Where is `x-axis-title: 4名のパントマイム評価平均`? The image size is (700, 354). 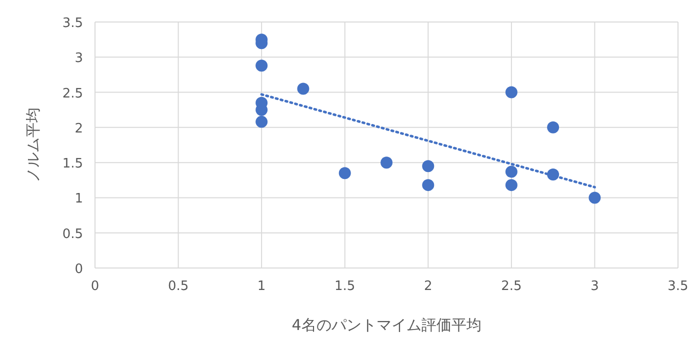 x-axis-title: 4名のパントマイム評価平均 is located at coordinates (387, 325).